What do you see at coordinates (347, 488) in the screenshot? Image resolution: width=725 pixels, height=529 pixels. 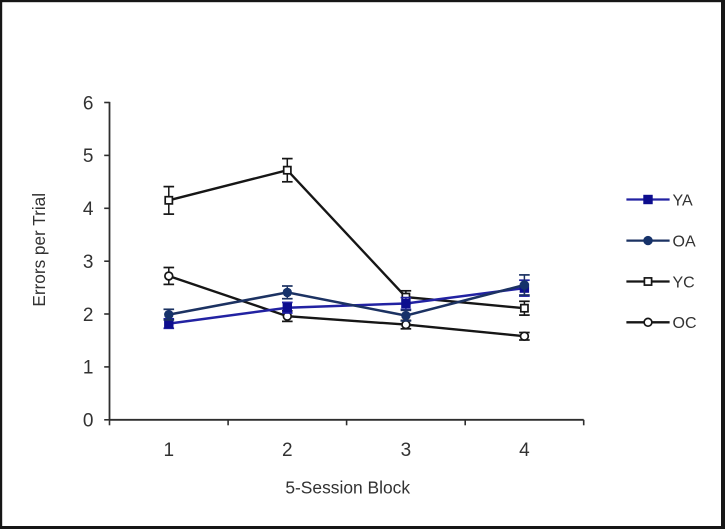 I see `svg-text: 5-Session Block` at bounding box center [347, 488].